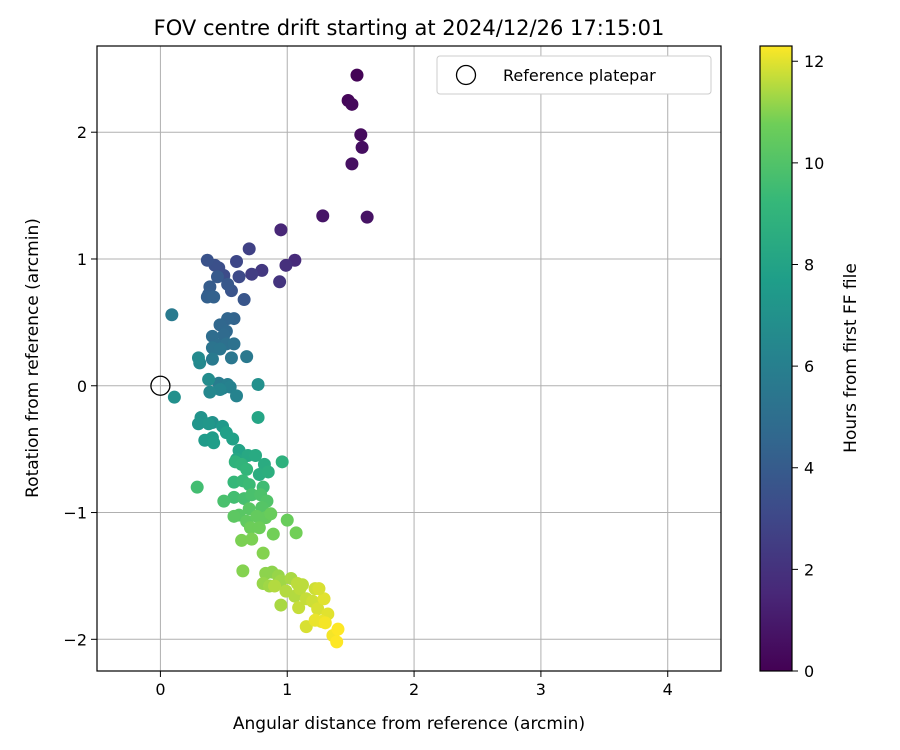  I want to click on legend-box, so click(574, 75).